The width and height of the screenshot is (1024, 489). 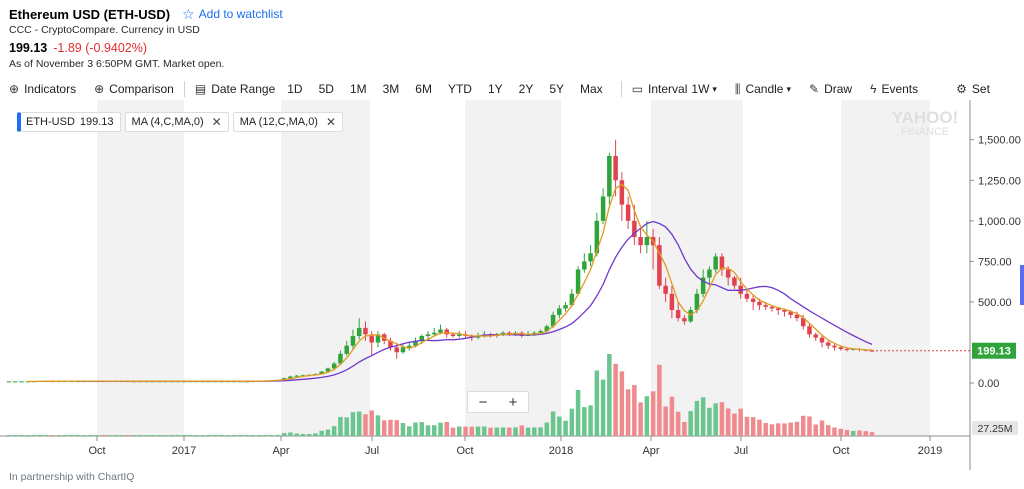 I want to click on ma4-chip: MA (4,C,MA,0) ✕, so click(x=176, y=122).